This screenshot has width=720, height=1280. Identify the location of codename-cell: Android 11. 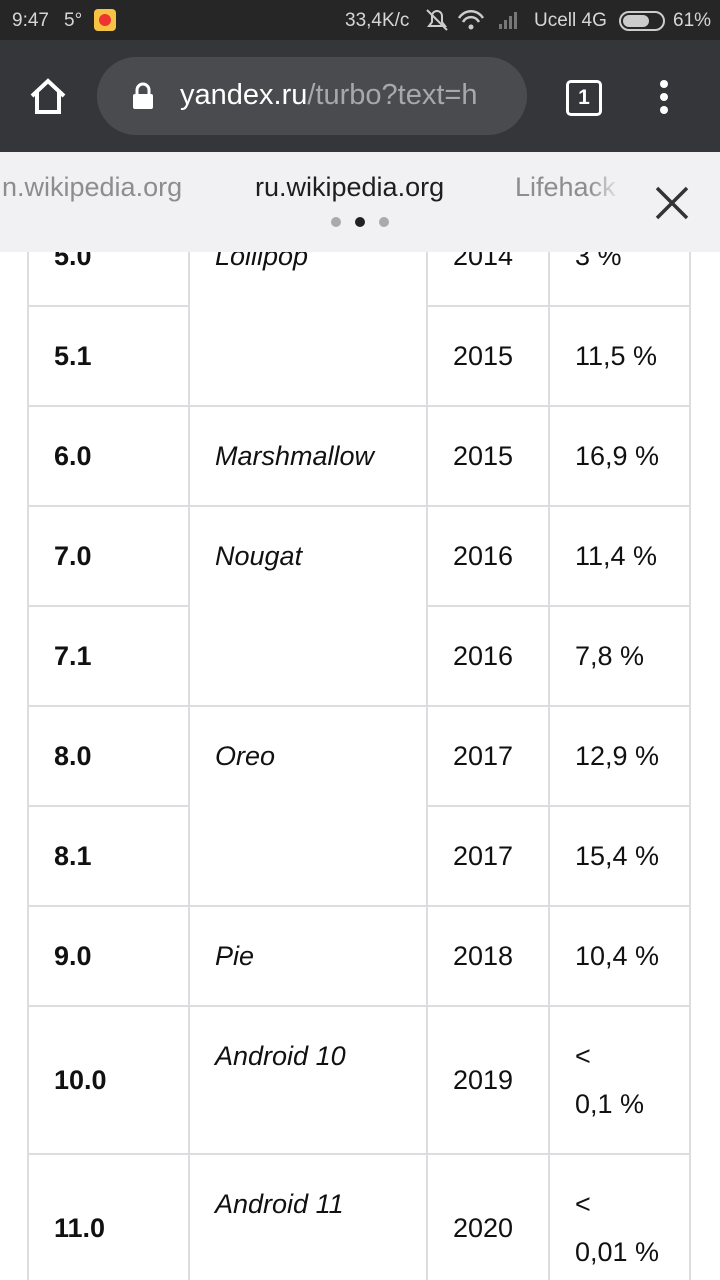
(308, 1216).